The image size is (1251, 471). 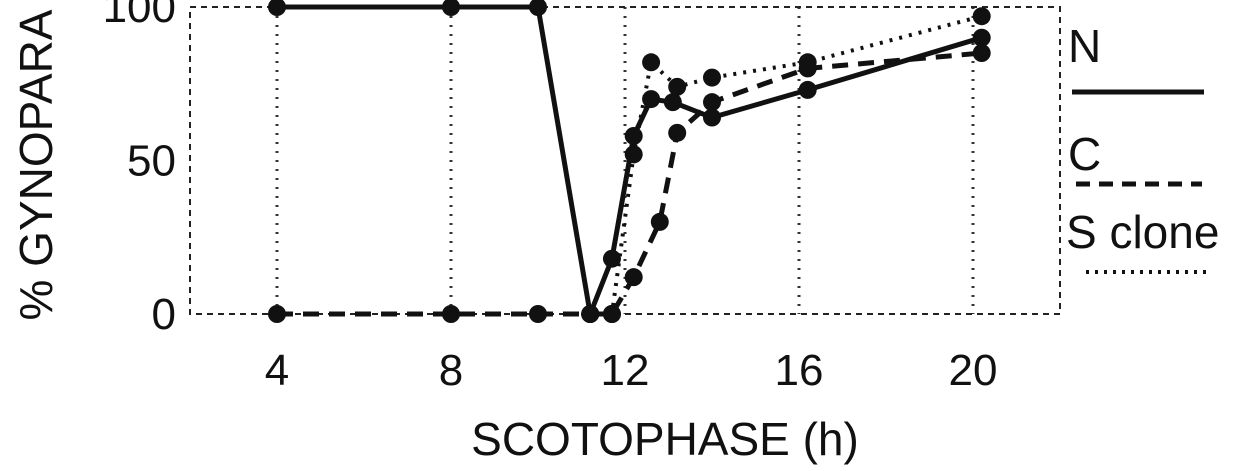 What do you see at coordinates (277, 370) in the screenshot?
I see `x-tick-label: 4` at bounding box center [277, 370].